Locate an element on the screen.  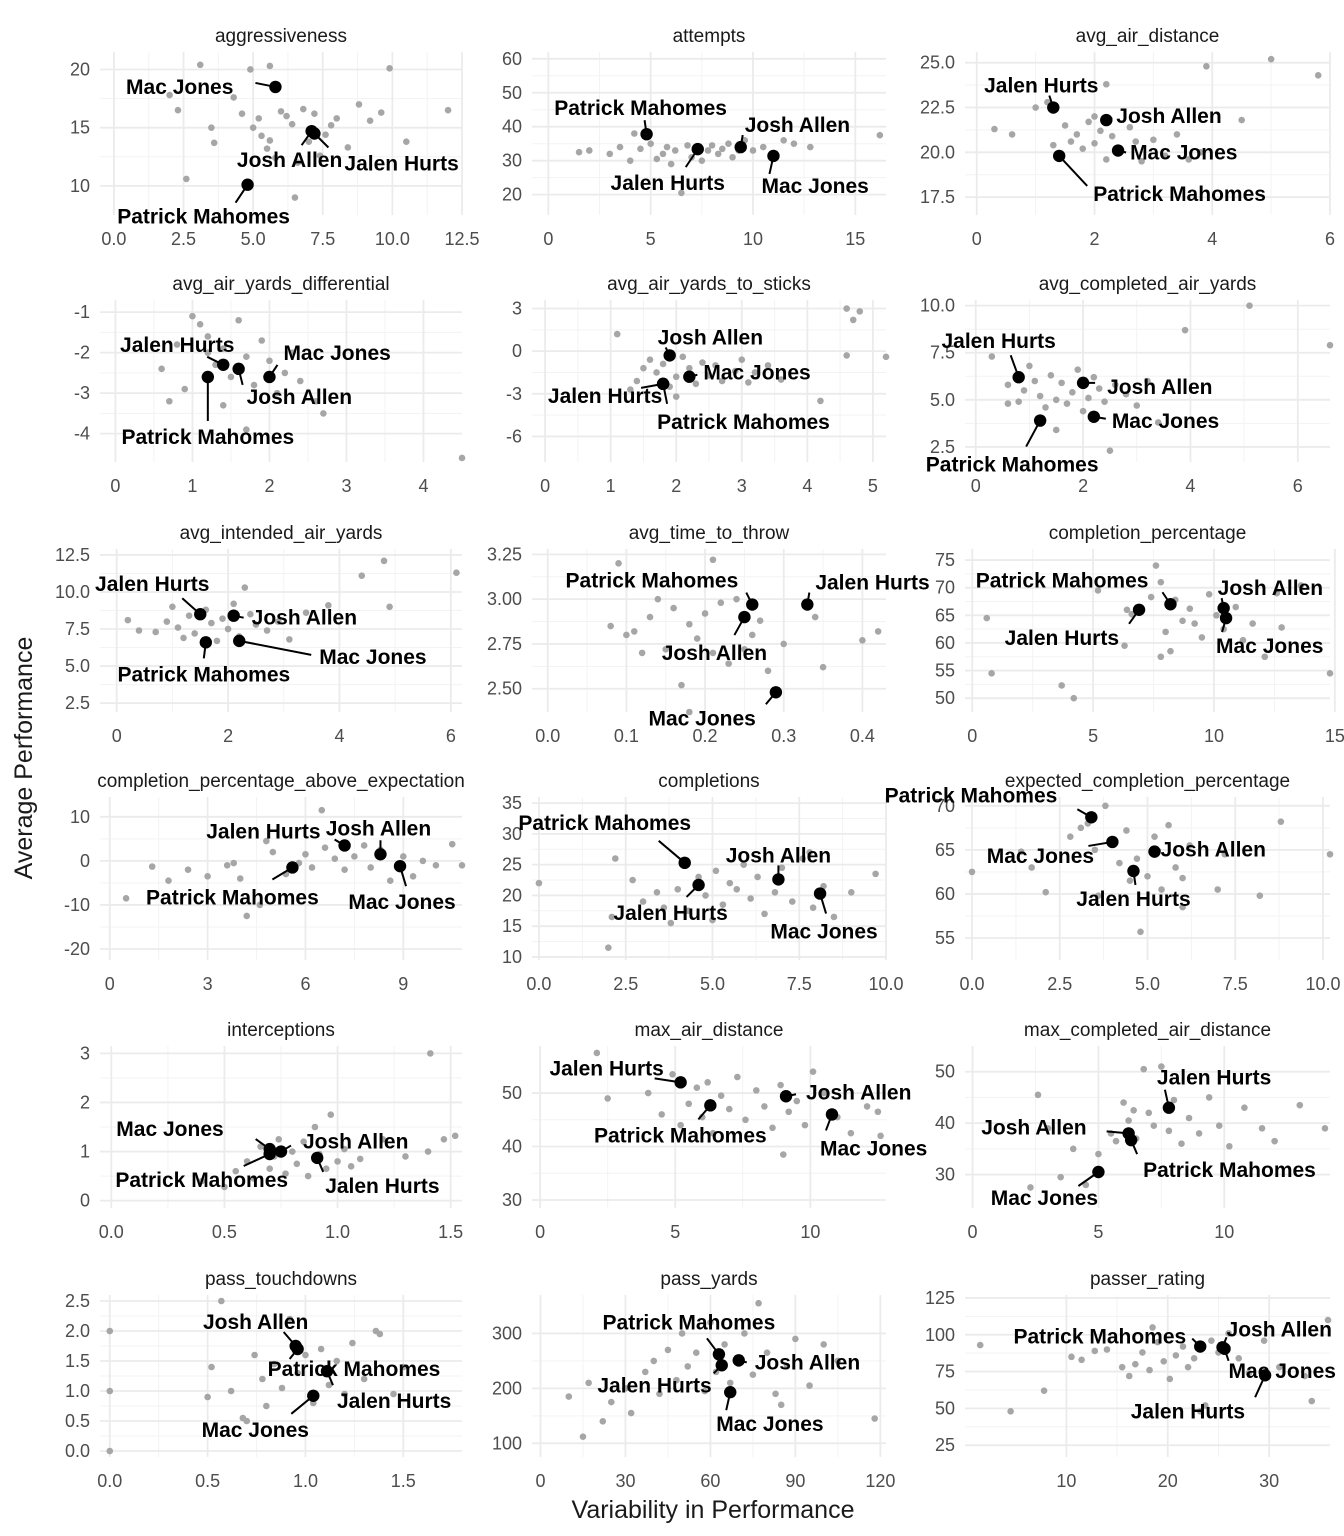
x-tick-label: 30 is located at coordinates (625, 1481).